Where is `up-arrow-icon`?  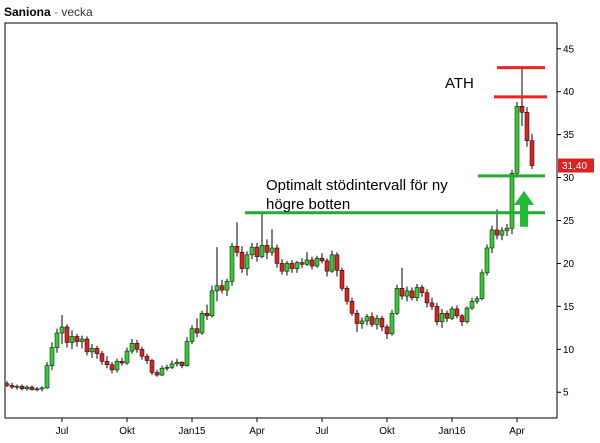
up-arrow-icon is located at coordinates (524, 208).